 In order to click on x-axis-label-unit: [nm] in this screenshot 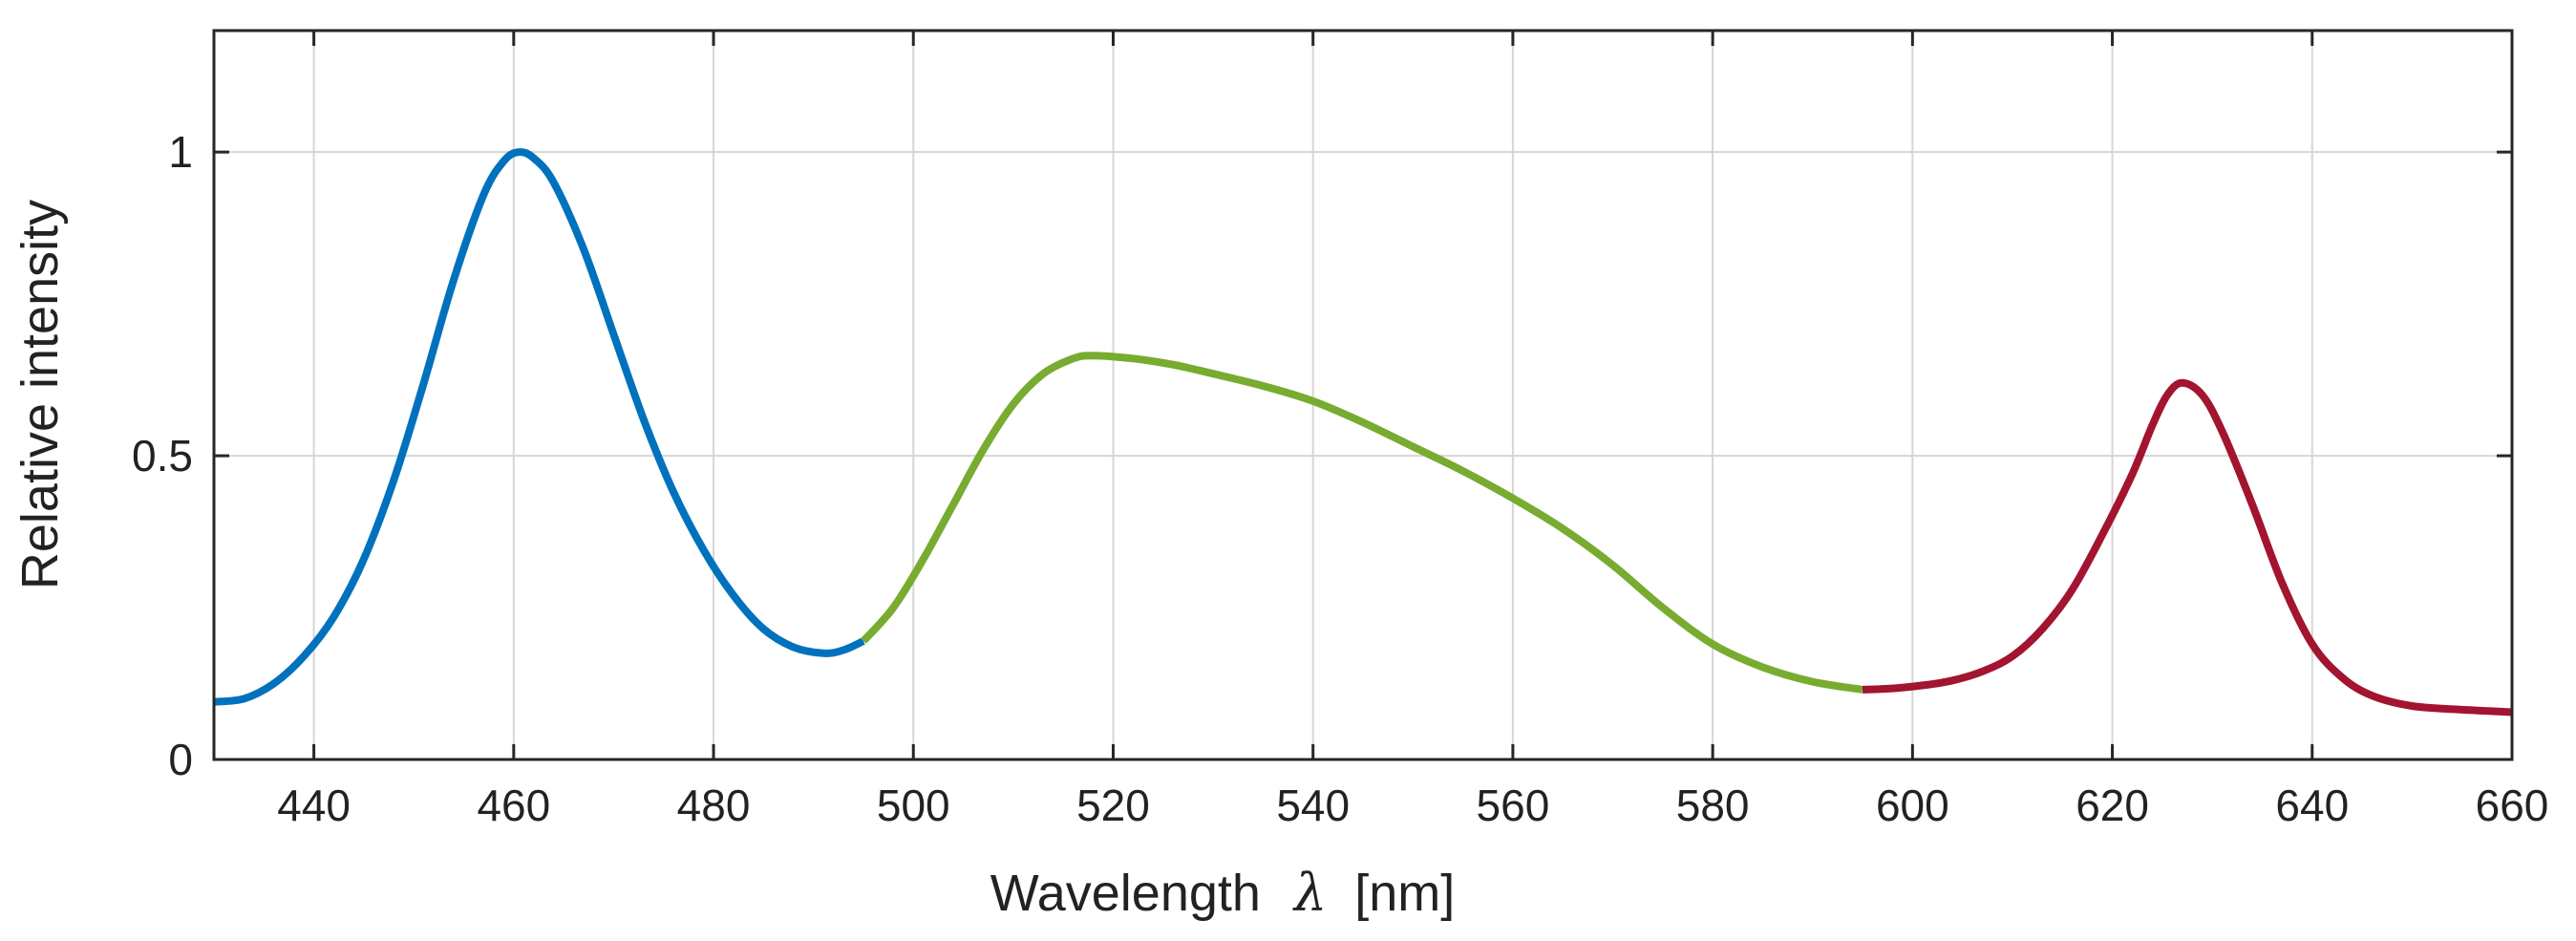, I will do `click(1404, 894)`.